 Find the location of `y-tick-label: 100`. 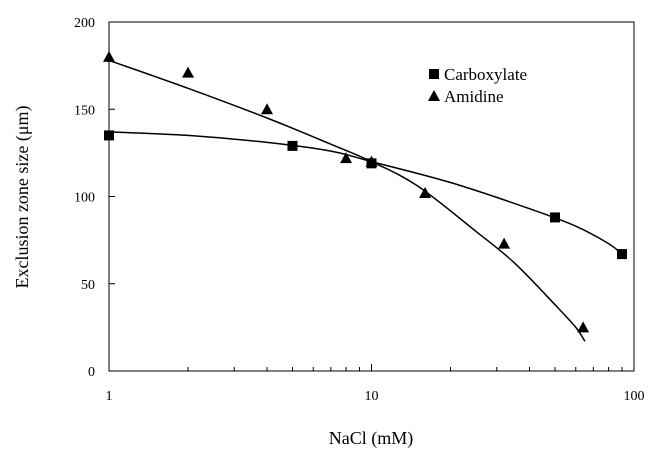

y-tick-label: 100 is located at coordinates (84, 198).